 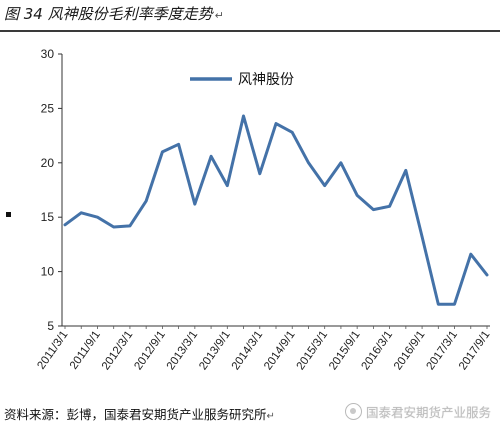 I want to click on figure-title: 图 34 风神股份毛利率季度走势 ↵, so click(x=114, y=13).